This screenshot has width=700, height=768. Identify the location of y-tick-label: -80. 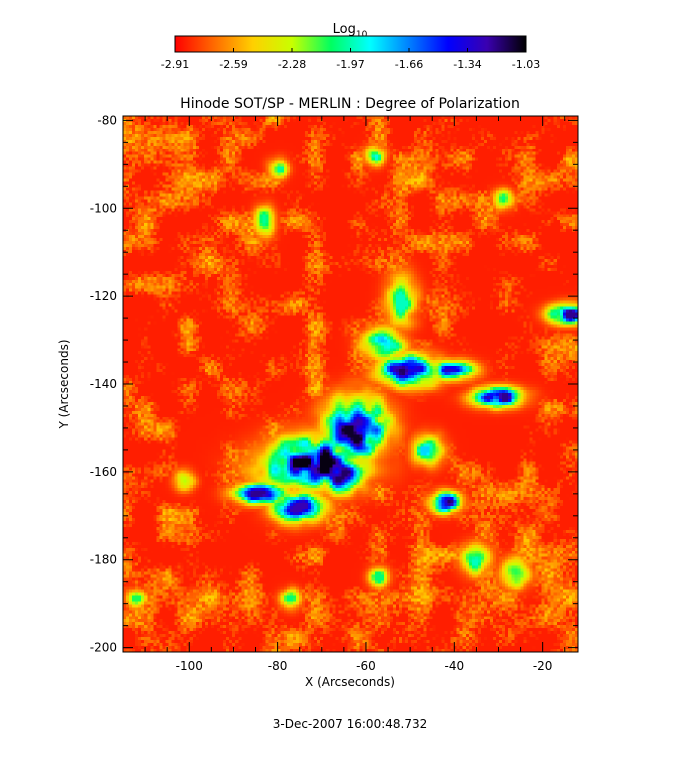
(107, 120).